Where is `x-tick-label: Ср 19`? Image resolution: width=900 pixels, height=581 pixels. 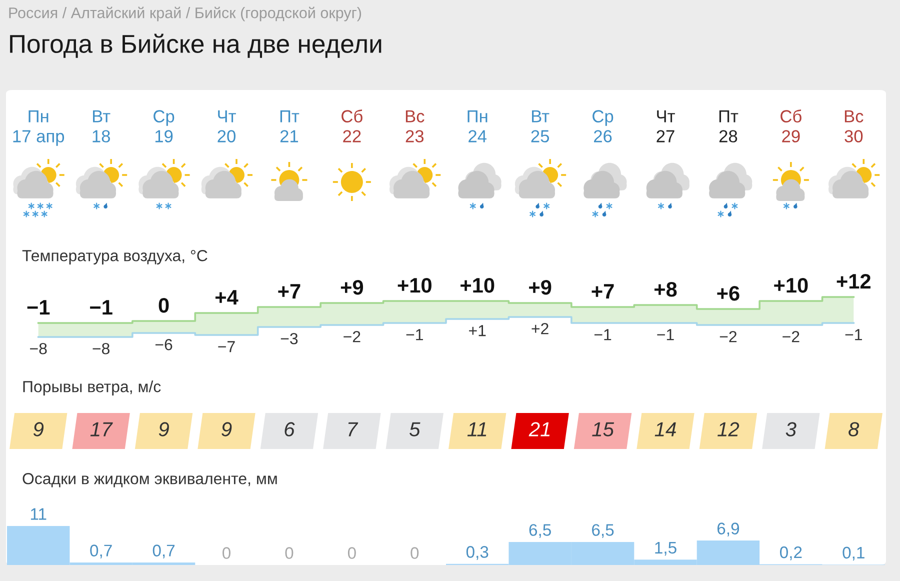
x-tick-label: Ср 19 is located at coordinates (164, 126).